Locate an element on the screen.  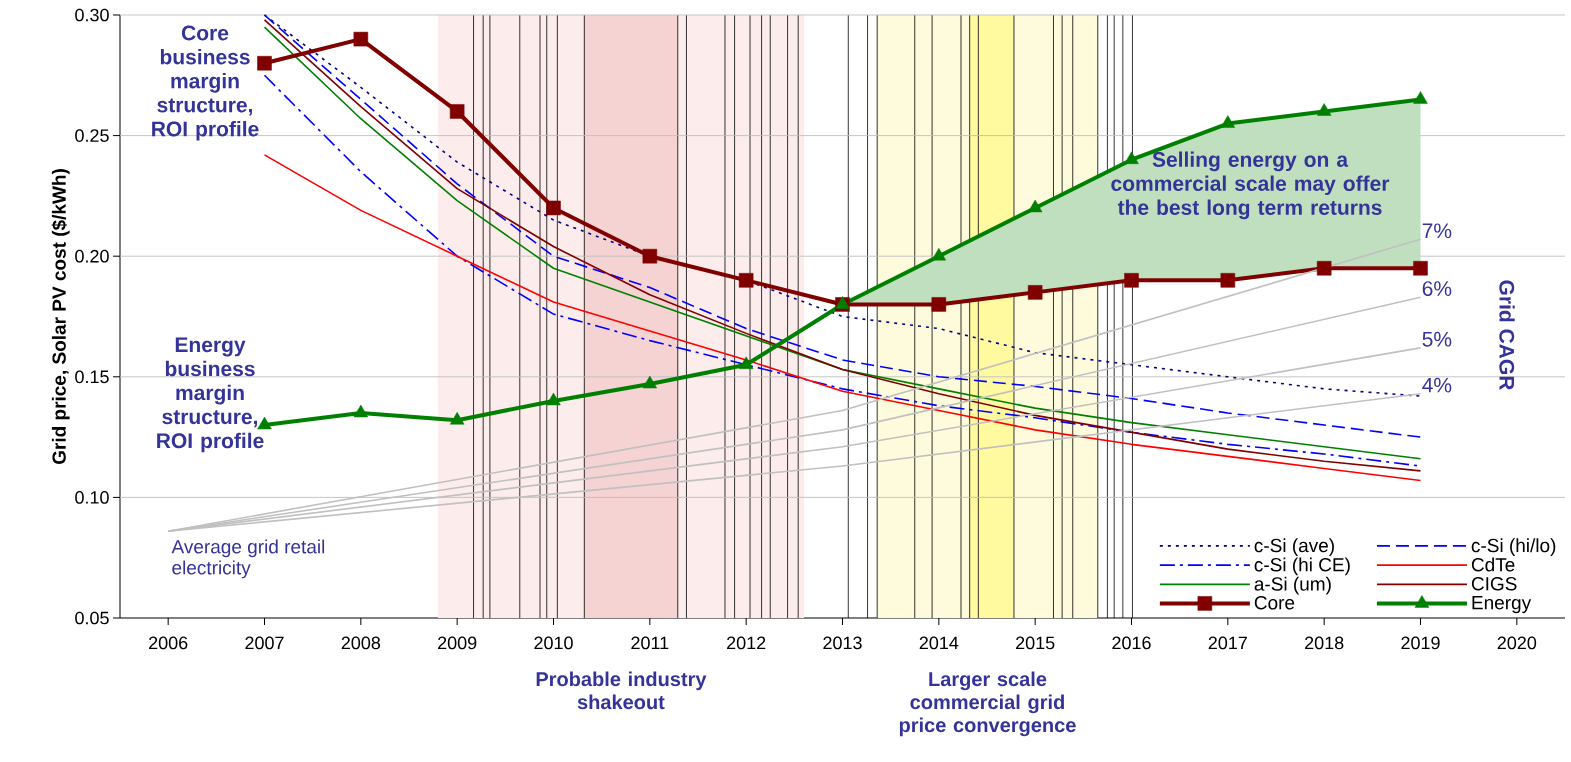
series-label: 6% is located at coordinates (1437, 288).